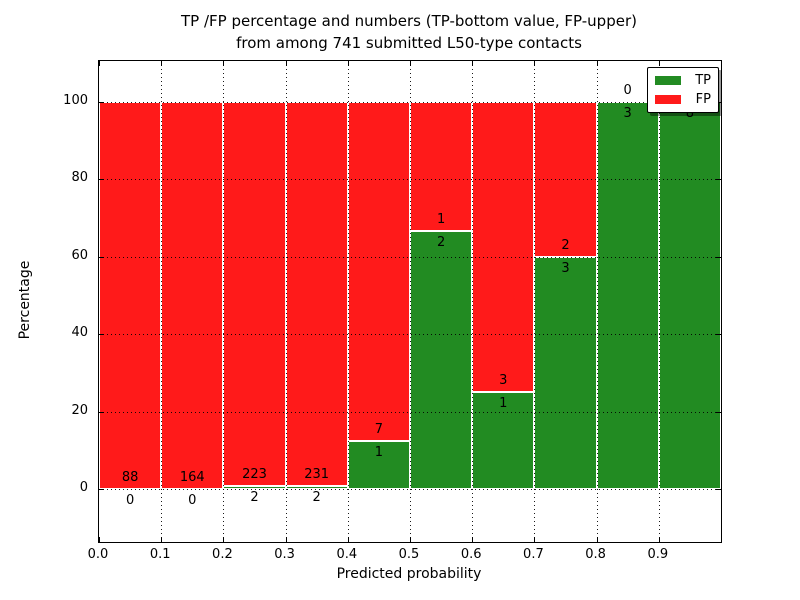  I want to click on y-tick-label: 40, so click(79, 333).